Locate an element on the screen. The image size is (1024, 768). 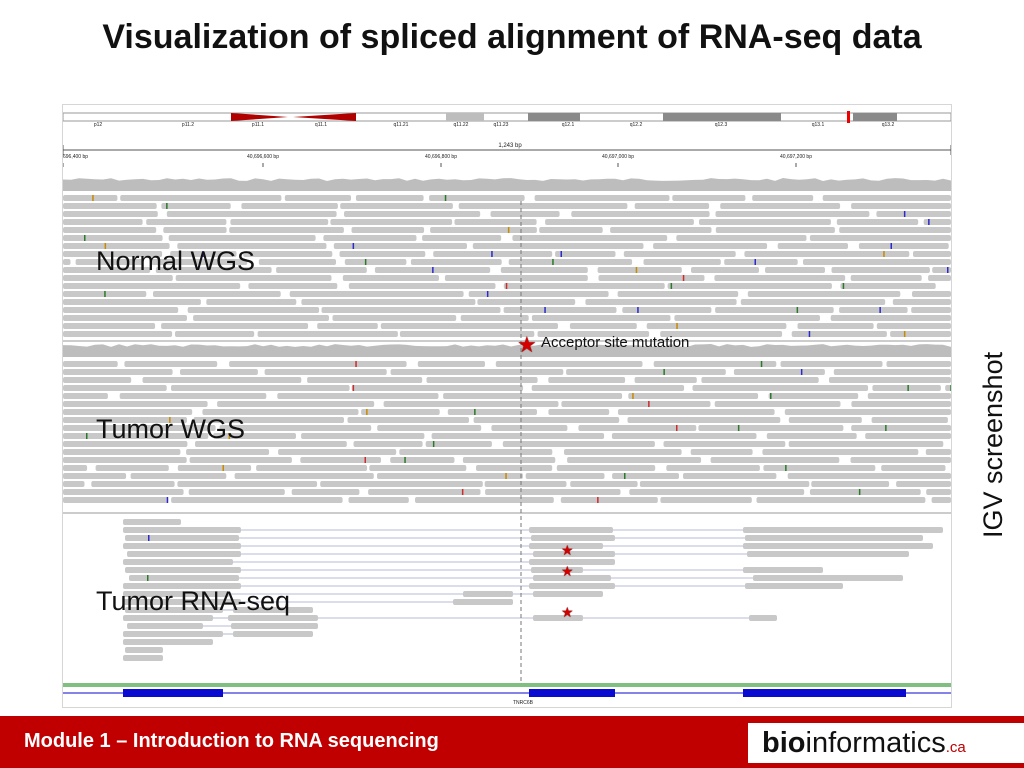
gene-name-label: TNRC6B is located at coordinates (523, 703).